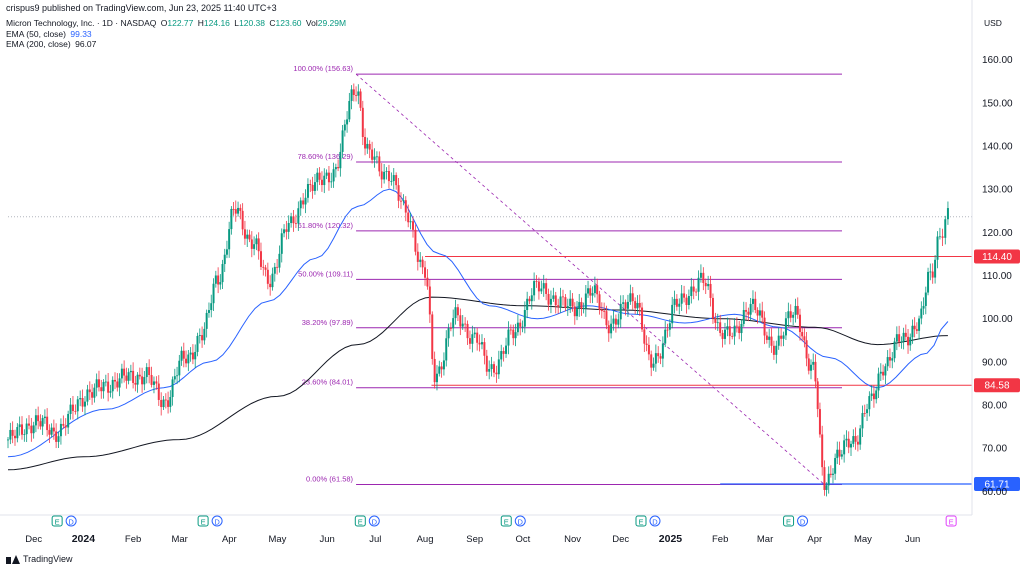 The width and height of the screenshot is (1024, 570). What do you see at coordinates (323, 68) in the screenshot?
I see `fib-level-label: 100.00% (156.63)` at bounding box center [323, 68].